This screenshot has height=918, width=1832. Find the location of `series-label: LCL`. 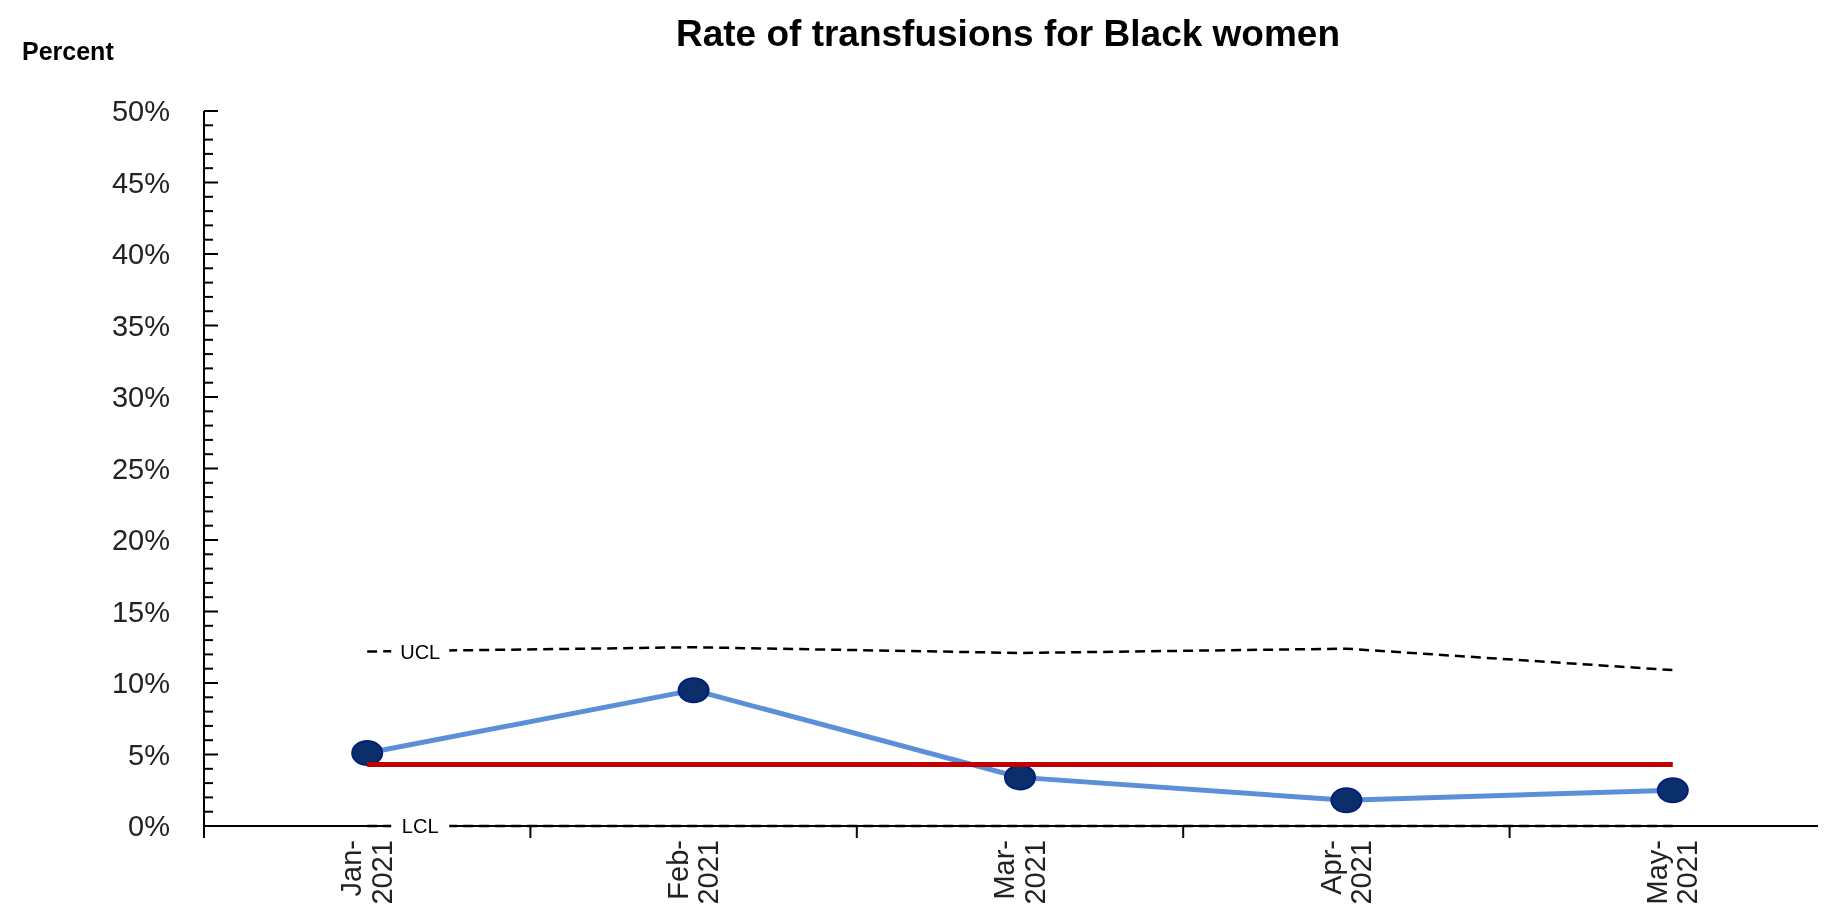

series-label: LCL is located at coordinates (420, 826).